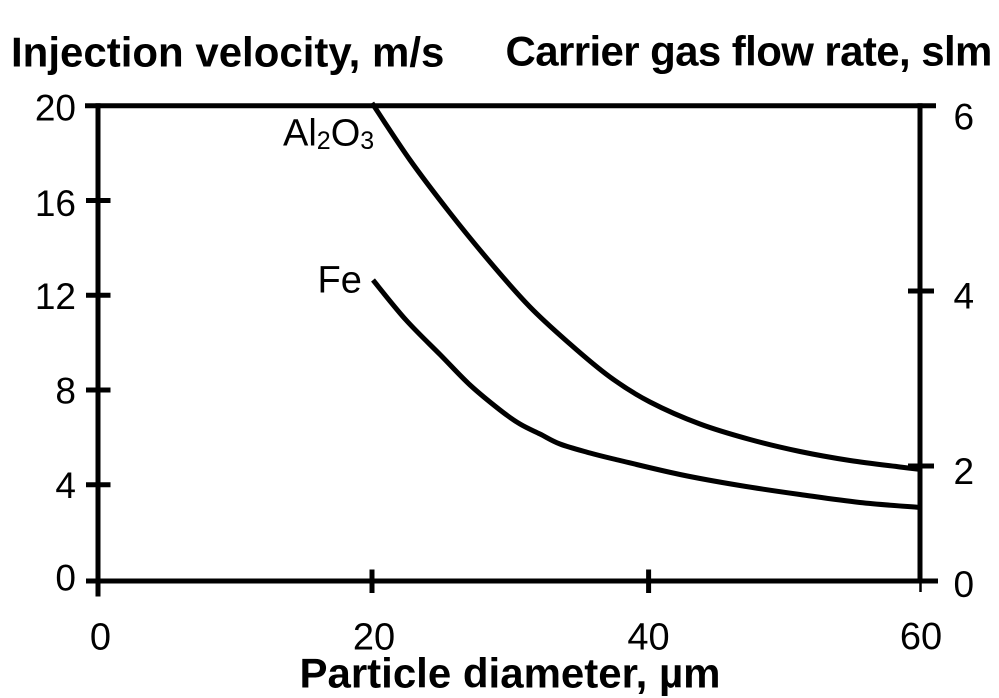 The height and width of the screenshot is (698, 999). What do you see at coordinates (648, 638) in the screenshot?
I see `svg-text: 40` at bounding box center [648, 638].